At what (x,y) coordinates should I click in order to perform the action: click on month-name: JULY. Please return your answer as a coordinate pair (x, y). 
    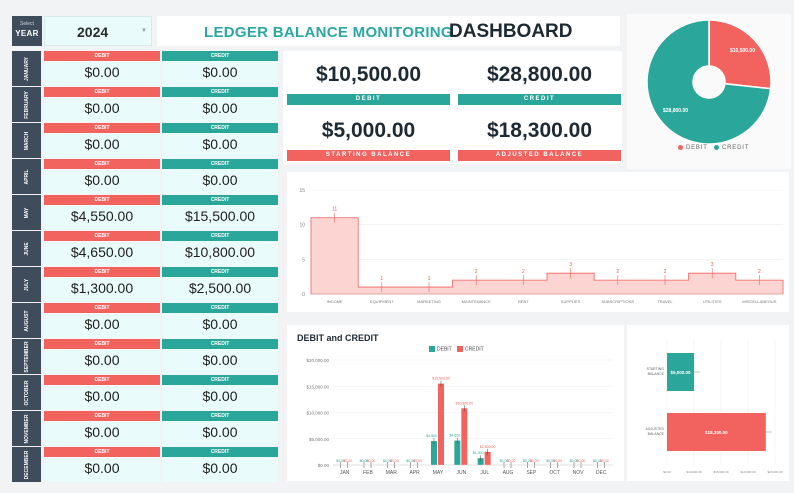
    Looking at the image, I should click on (26, 284).